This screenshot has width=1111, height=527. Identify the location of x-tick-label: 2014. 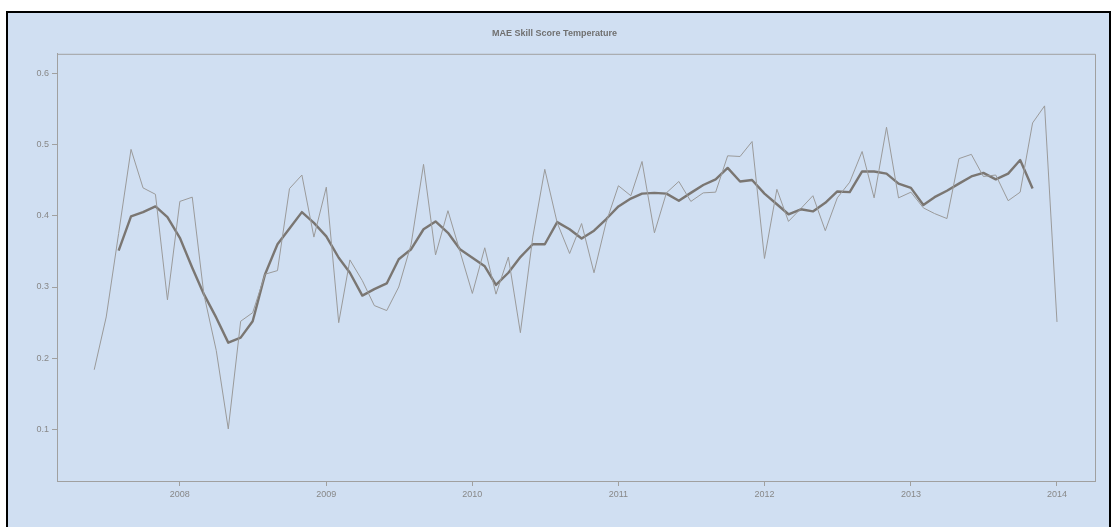
(1056, 493).